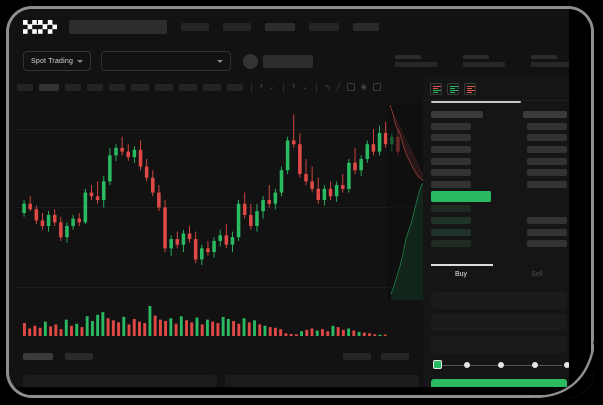  Describe the element at coordinates (350, 87) in the screenshot. I see `camera-snapshot-icon` at that location.